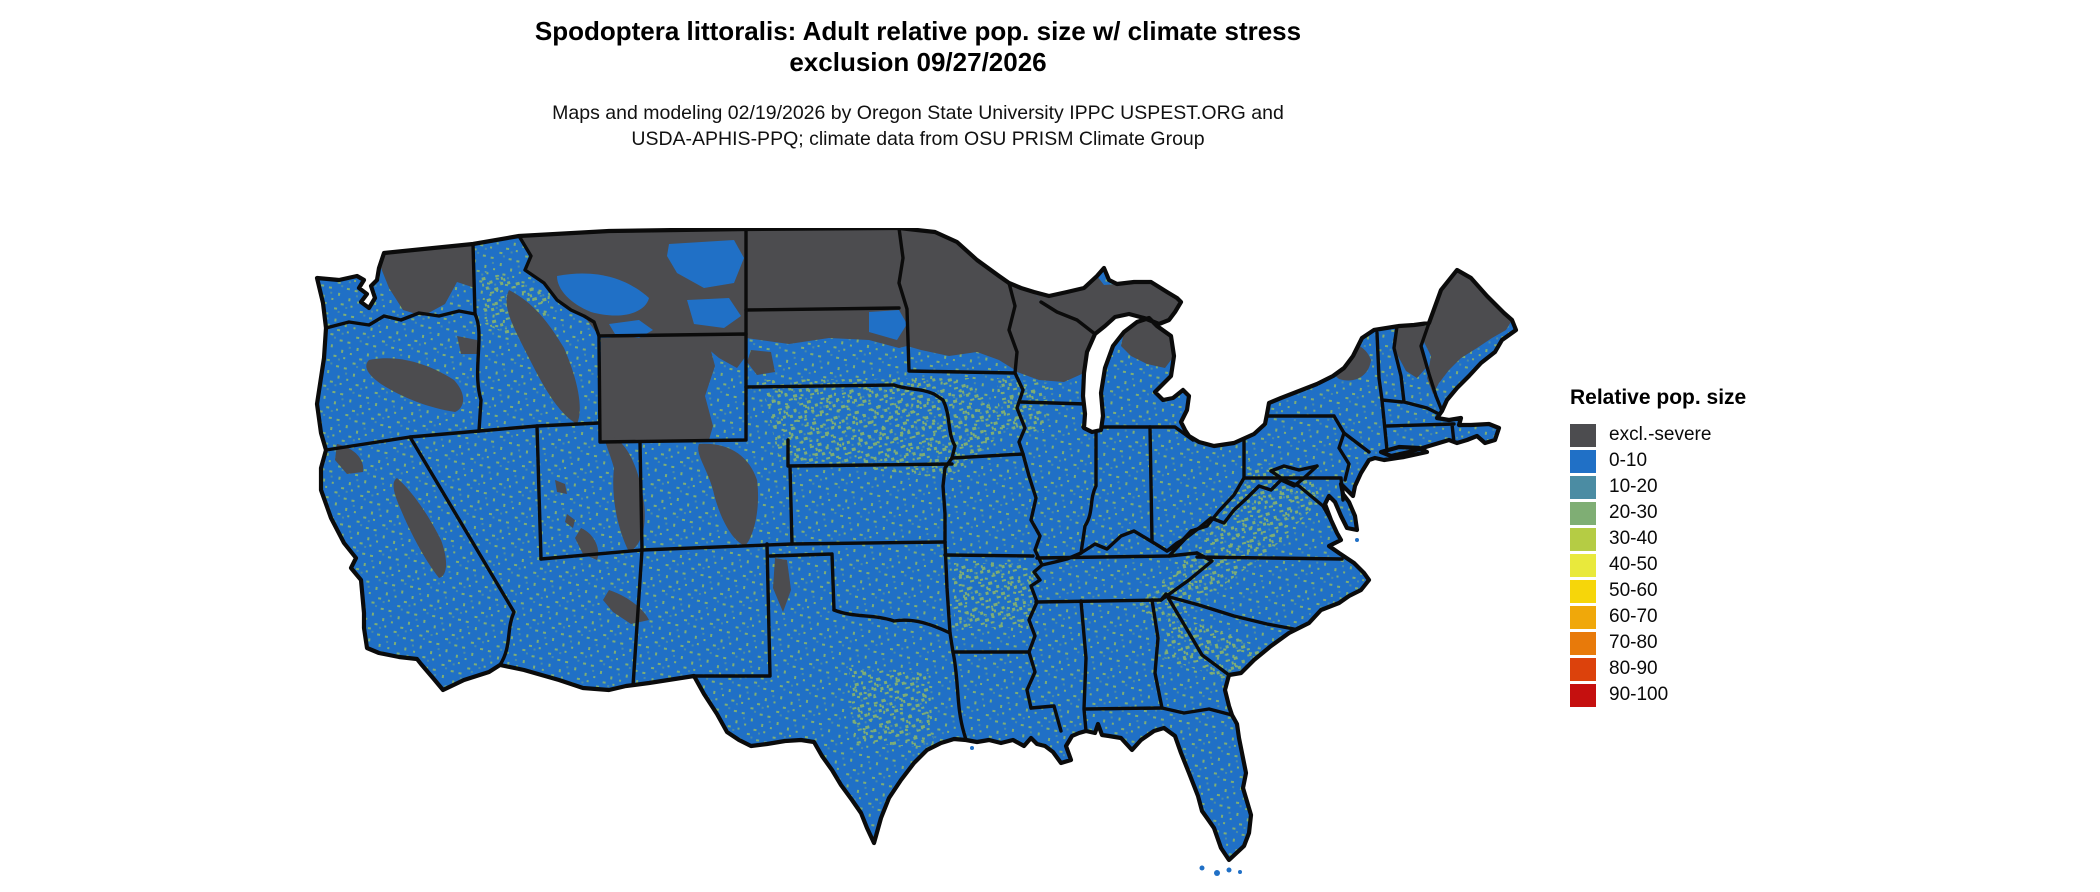  Describe the element at coordinates (1633, 642) in the screenshot. I see `legend-label: 70-80` at that location.